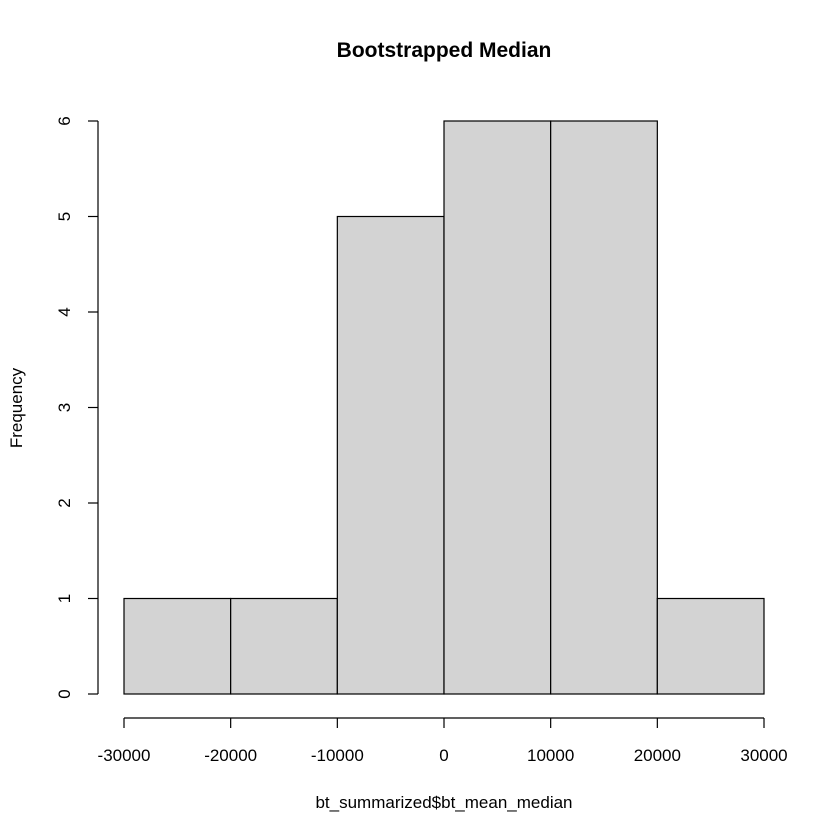 The height and width of the screenshot is (840, 840). What do you see at coordinates (64, 502) in the screenshot?
I see `y-tick-label: 2` at bounding box center [64, 502].